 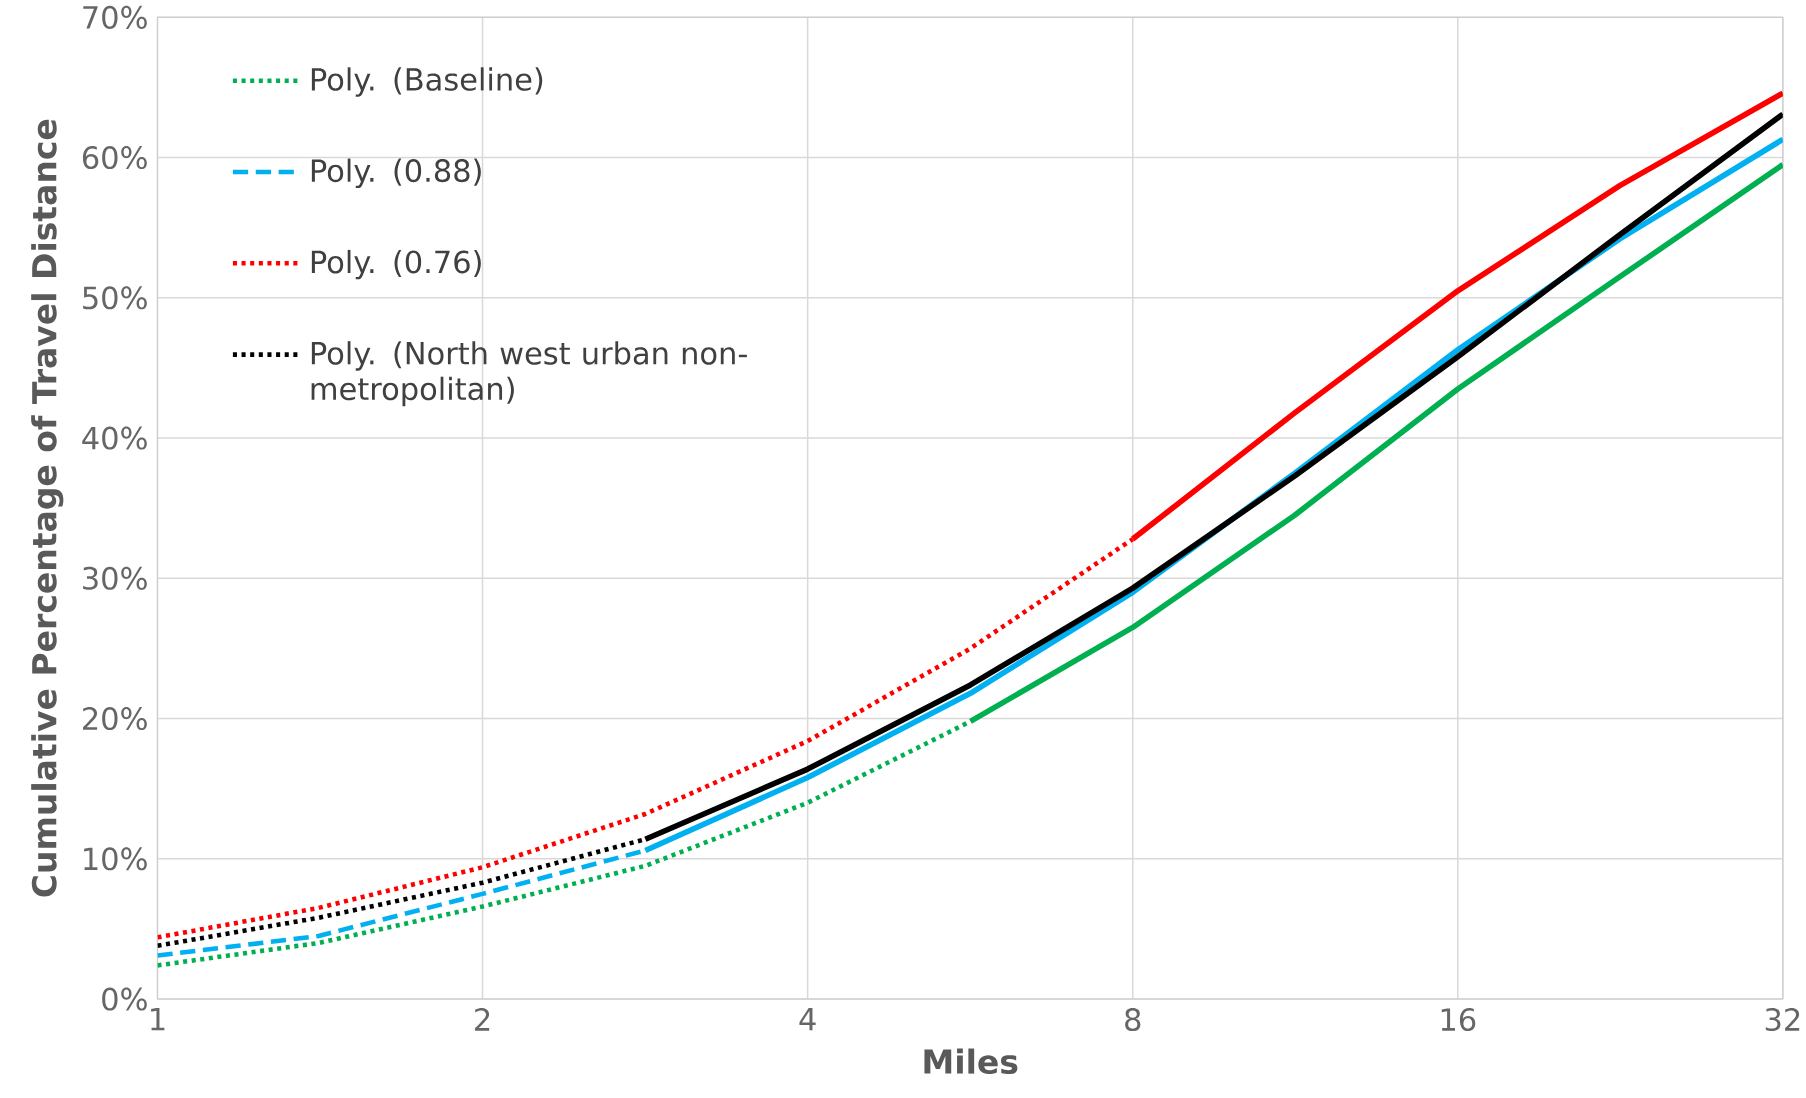 What do you see at coordinates (482, 1019) in the screenshot?
I see `x-tick-label: 2` at bounding box center [482, 1019].